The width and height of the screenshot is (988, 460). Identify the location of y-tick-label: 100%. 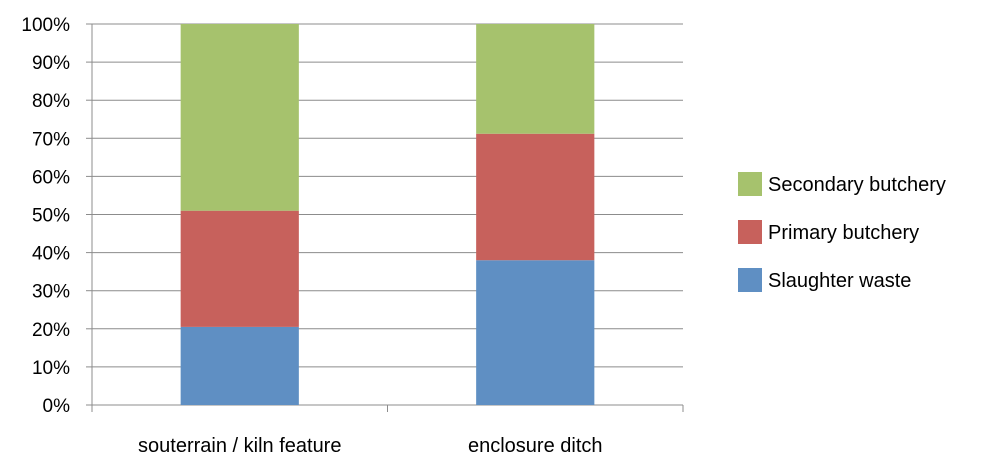
(45, 25).